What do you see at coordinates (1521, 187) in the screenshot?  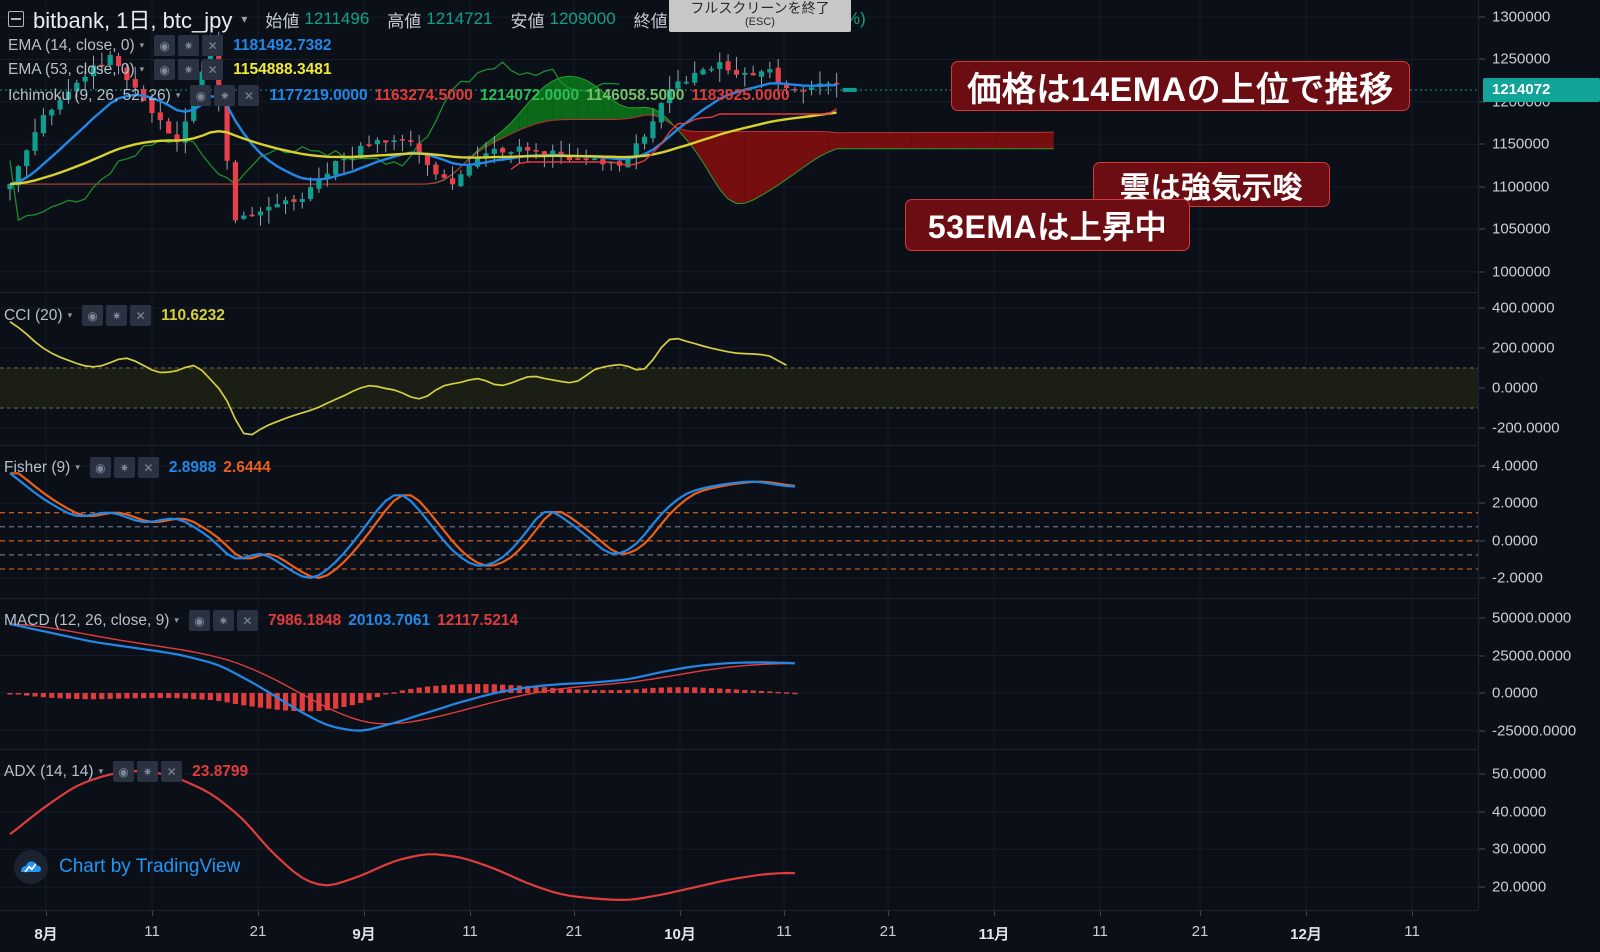 I see `price-scale-tick-price-4: 1100000` at bounding box center [1521, 187].